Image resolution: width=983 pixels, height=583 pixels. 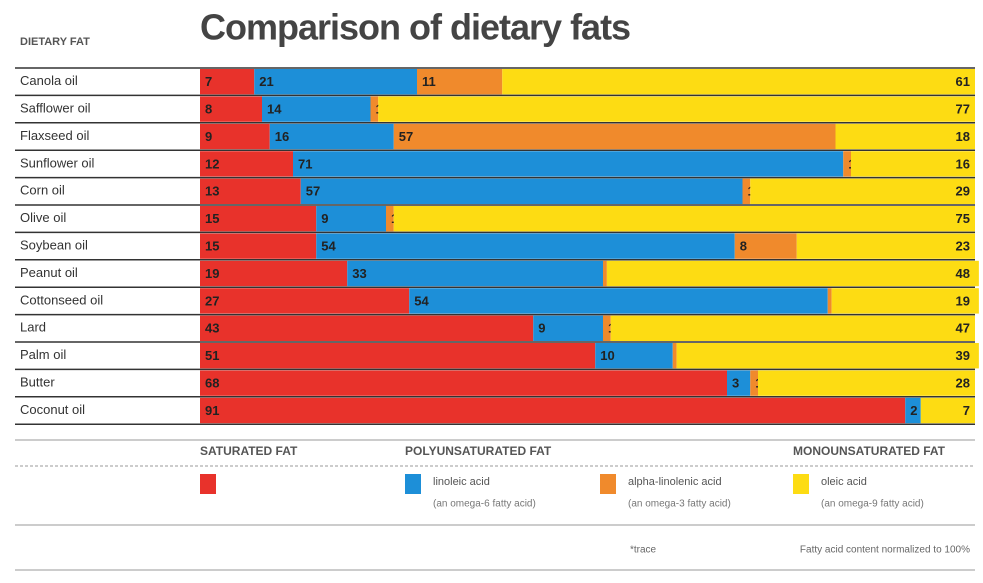 What do you see at coordinates (212, 300) in the screenshot?
I see `data-label: 27` at bounding box center [212, 300].